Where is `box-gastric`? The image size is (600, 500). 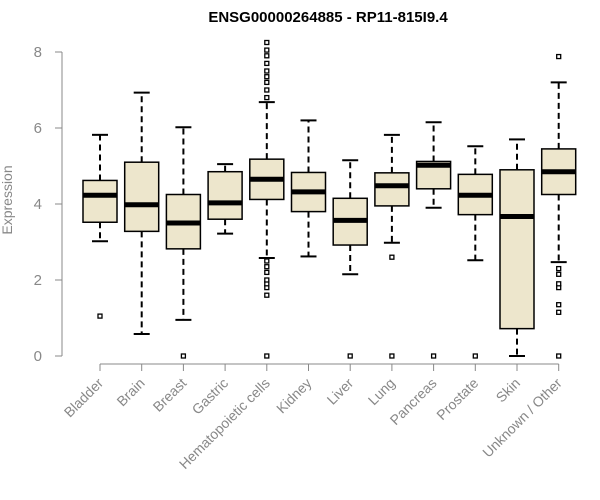
box-gastric is located at coordinates (225, 199).